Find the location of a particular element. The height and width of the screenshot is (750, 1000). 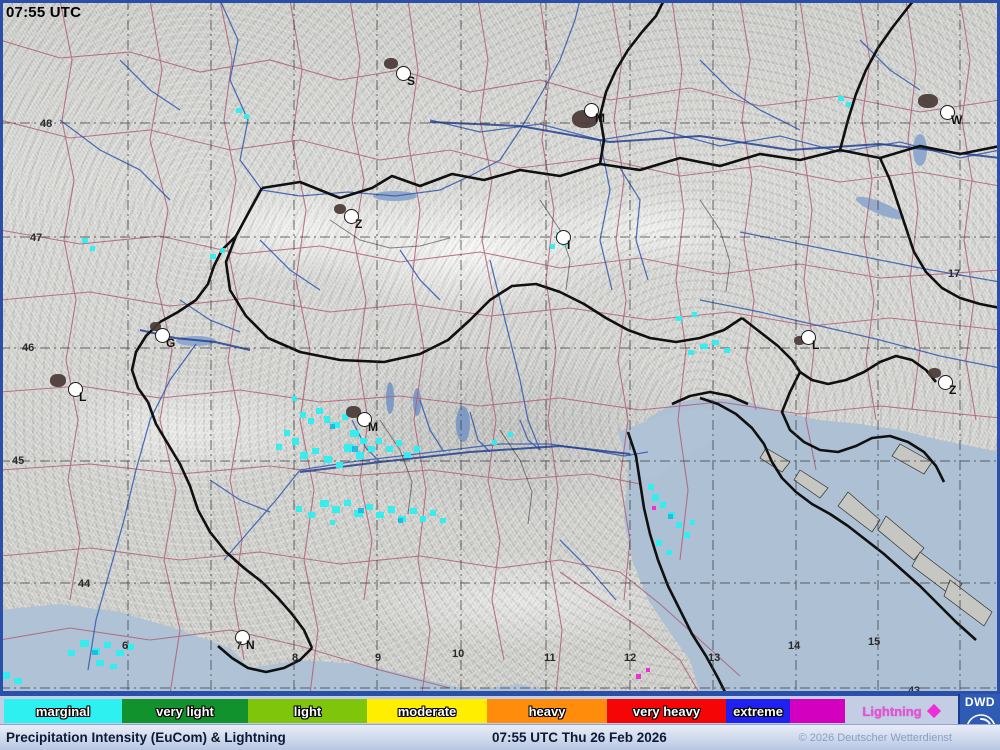

longitude-label-12: 12 is located at coordinates (630, 658).